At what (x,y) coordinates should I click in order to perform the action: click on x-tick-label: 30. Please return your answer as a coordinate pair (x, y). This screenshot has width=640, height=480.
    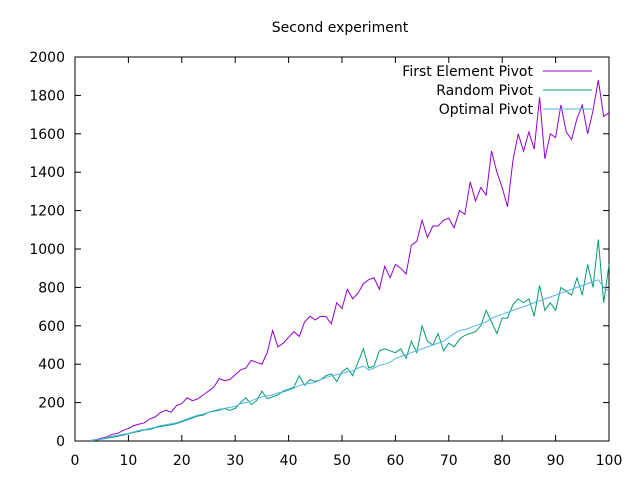
    Looking at the image, I should click on (235, 461).